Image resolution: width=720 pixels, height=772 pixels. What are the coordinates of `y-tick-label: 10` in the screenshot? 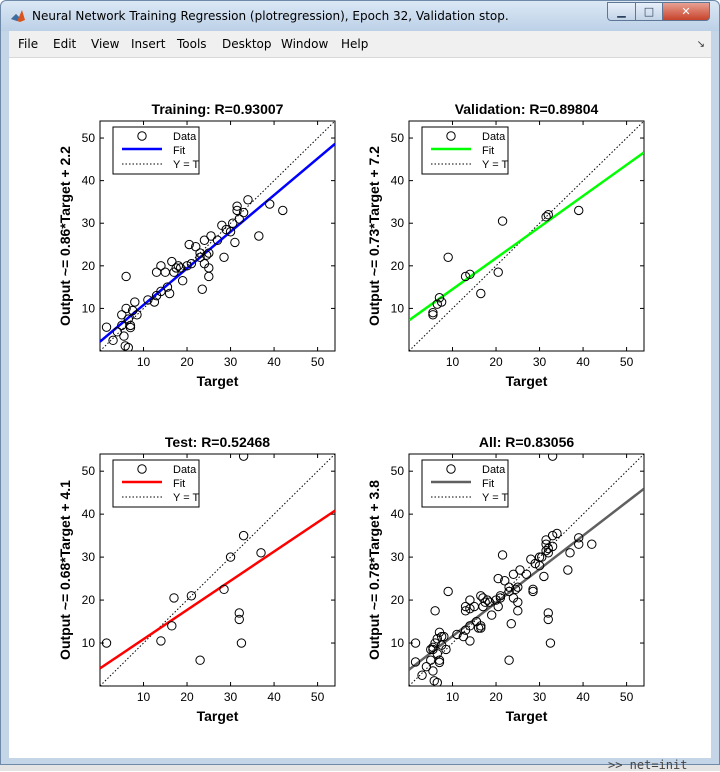 It's located at (89, 308).